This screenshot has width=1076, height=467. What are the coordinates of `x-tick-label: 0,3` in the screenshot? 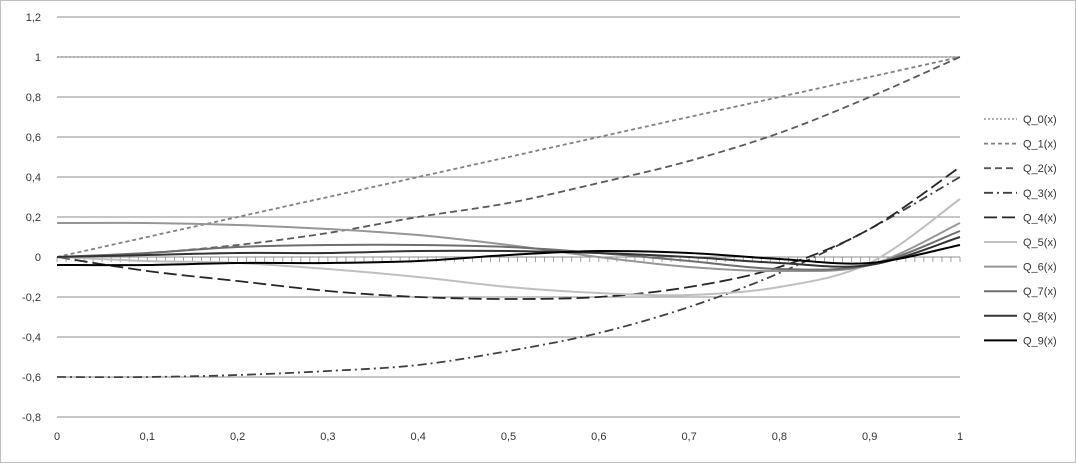 It's located at (327, 437).